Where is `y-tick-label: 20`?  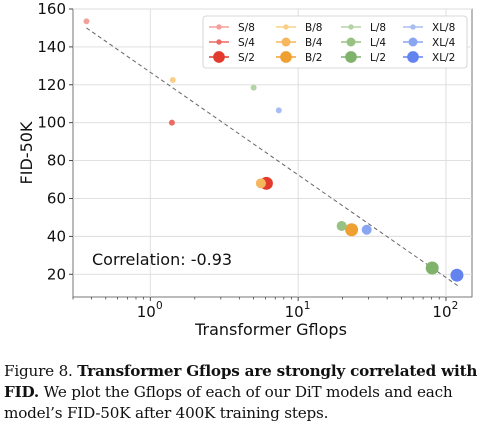 y-tick-label: 20 is located at coordinates (56, 274).